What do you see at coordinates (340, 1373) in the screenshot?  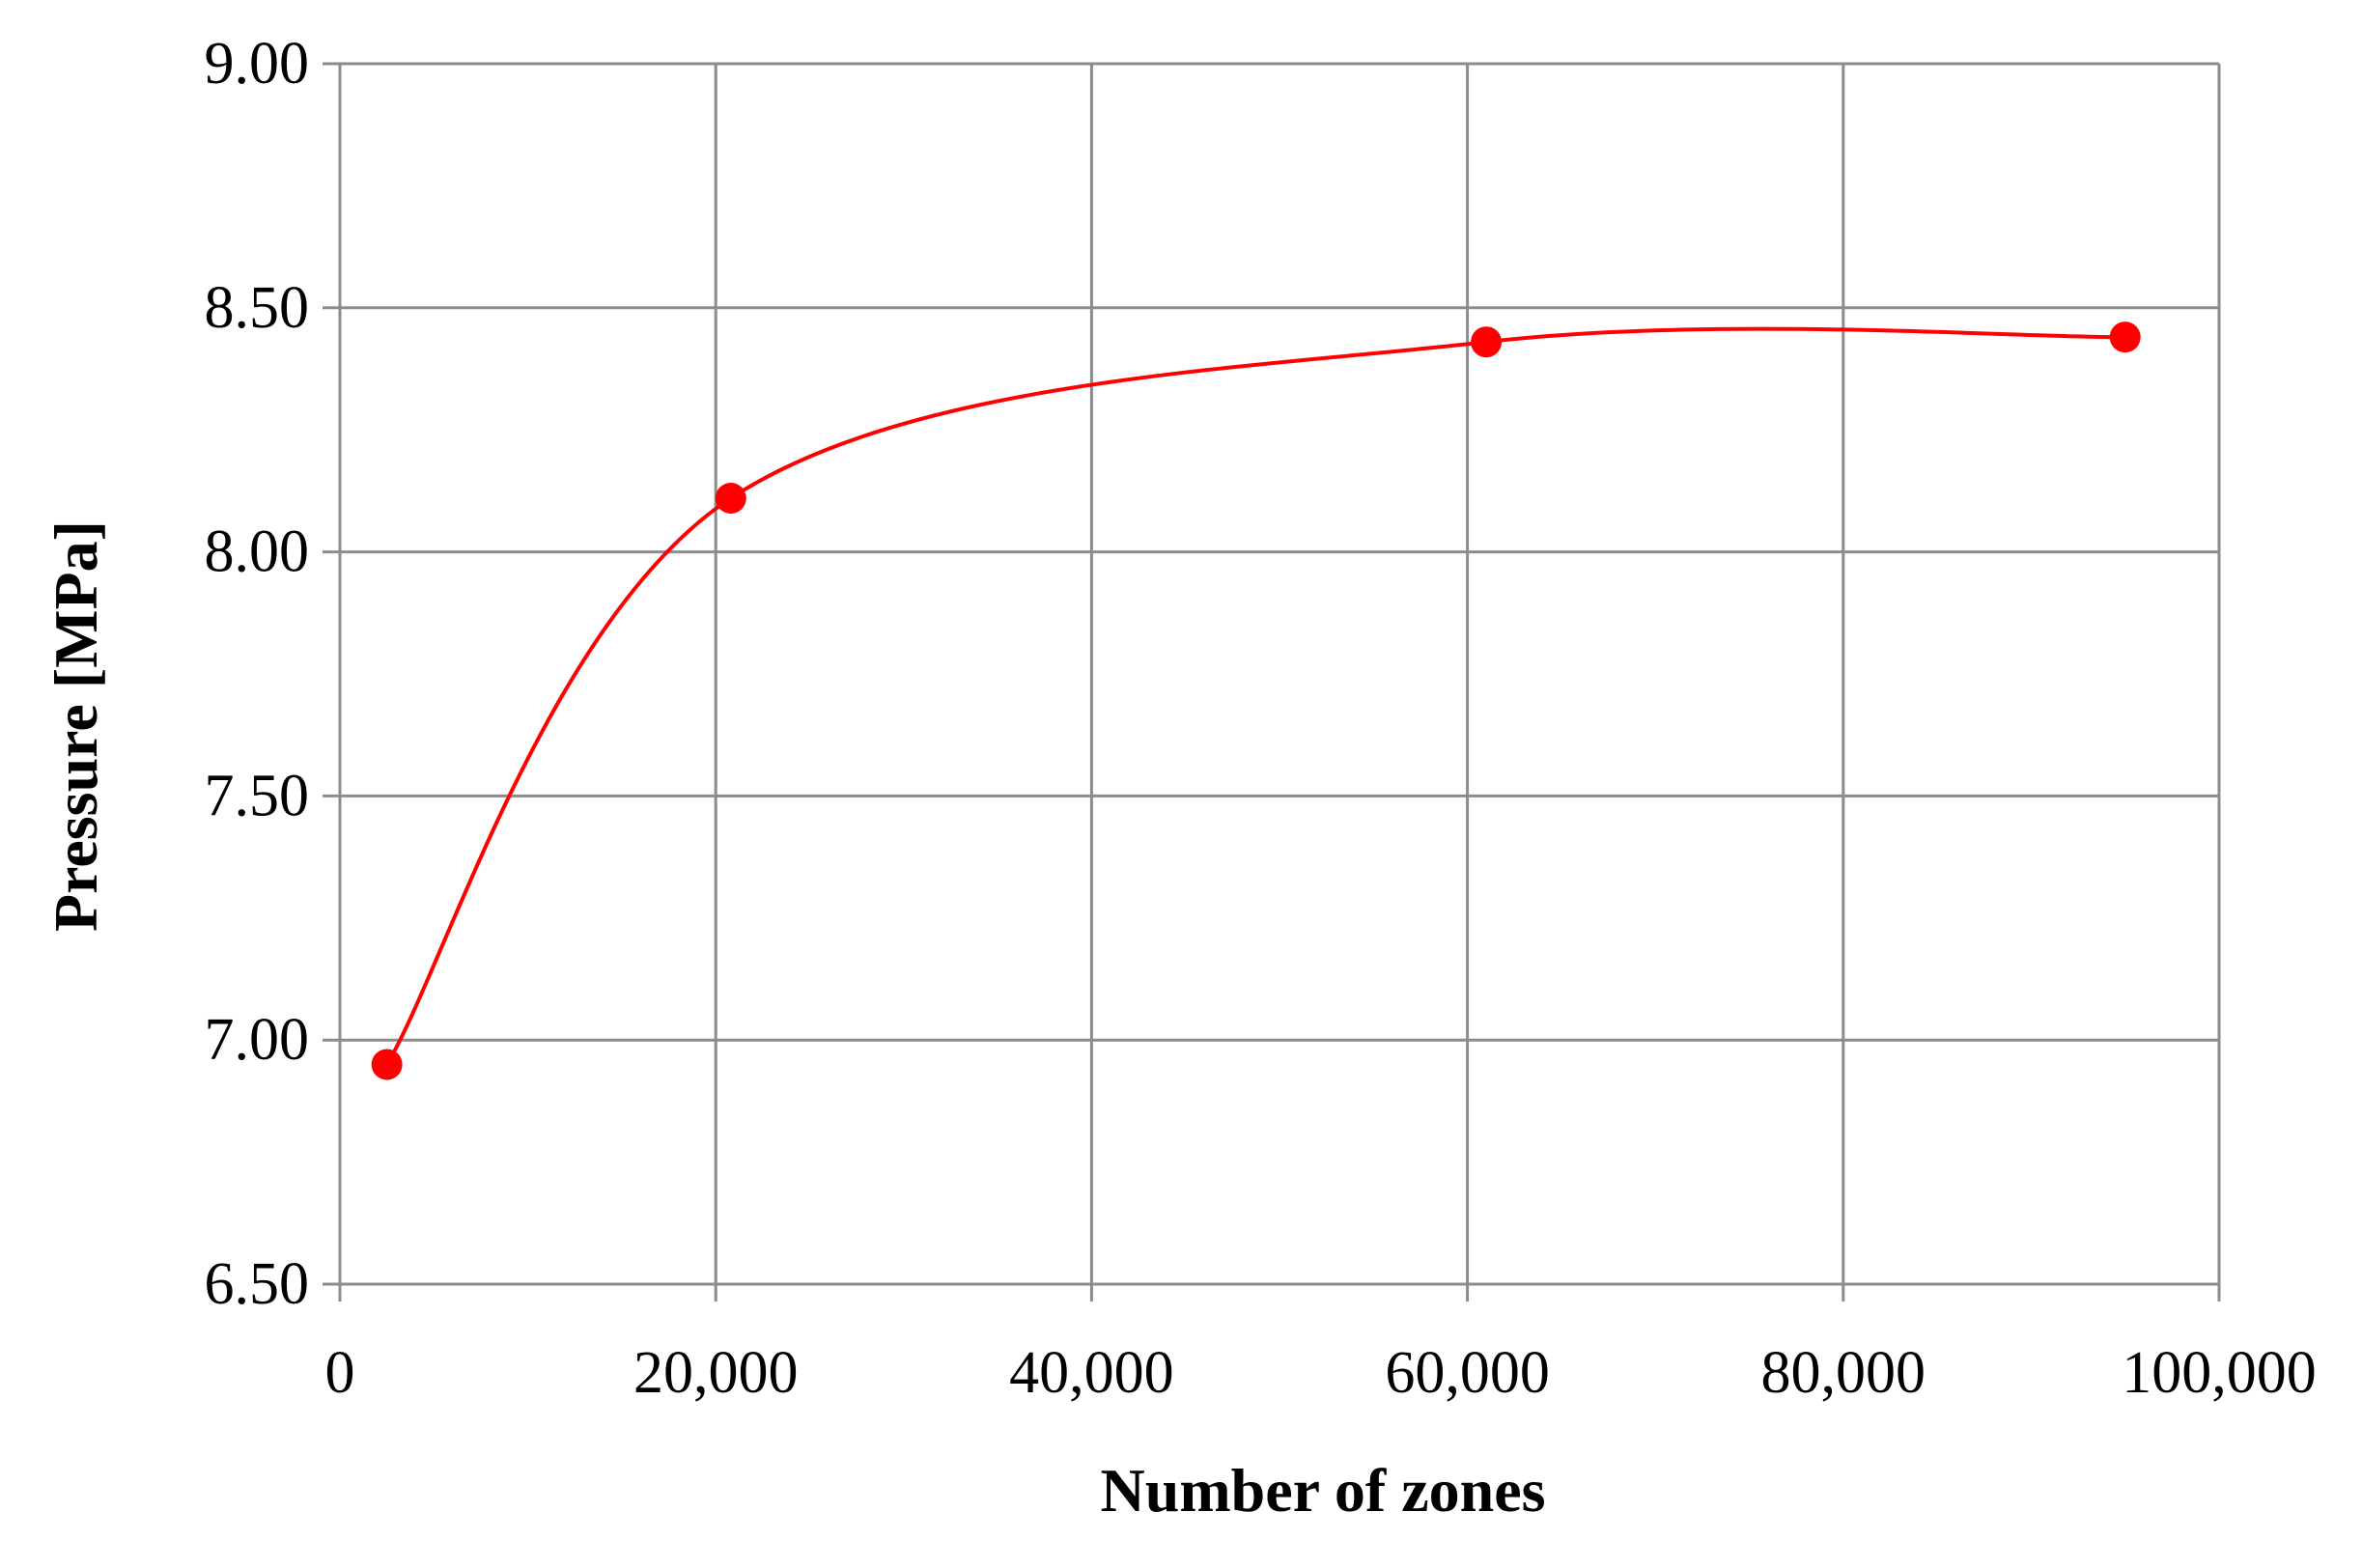 I see `x-tick-label: 0` at bounding box center [340, 1373].